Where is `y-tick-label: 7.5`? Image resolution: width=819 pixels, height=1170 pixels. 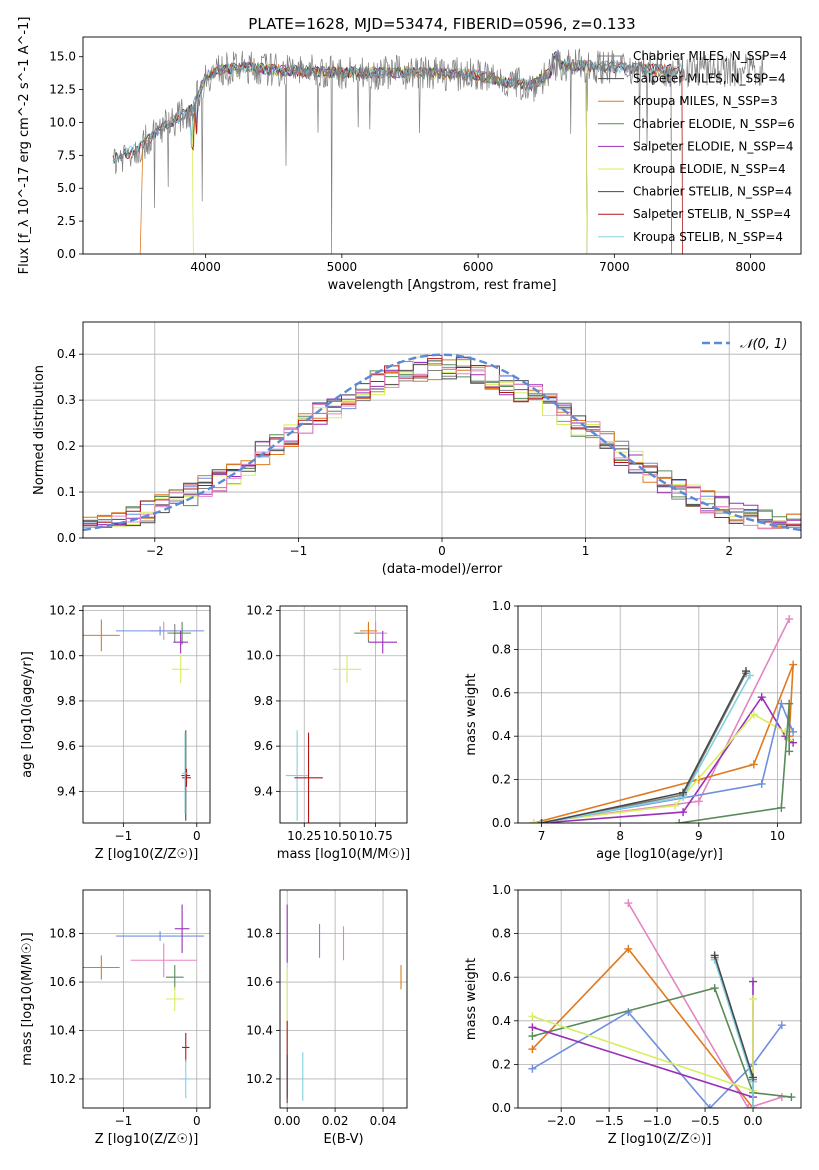
y-tick-label: 7.5 is located at coordinates (66, 155).